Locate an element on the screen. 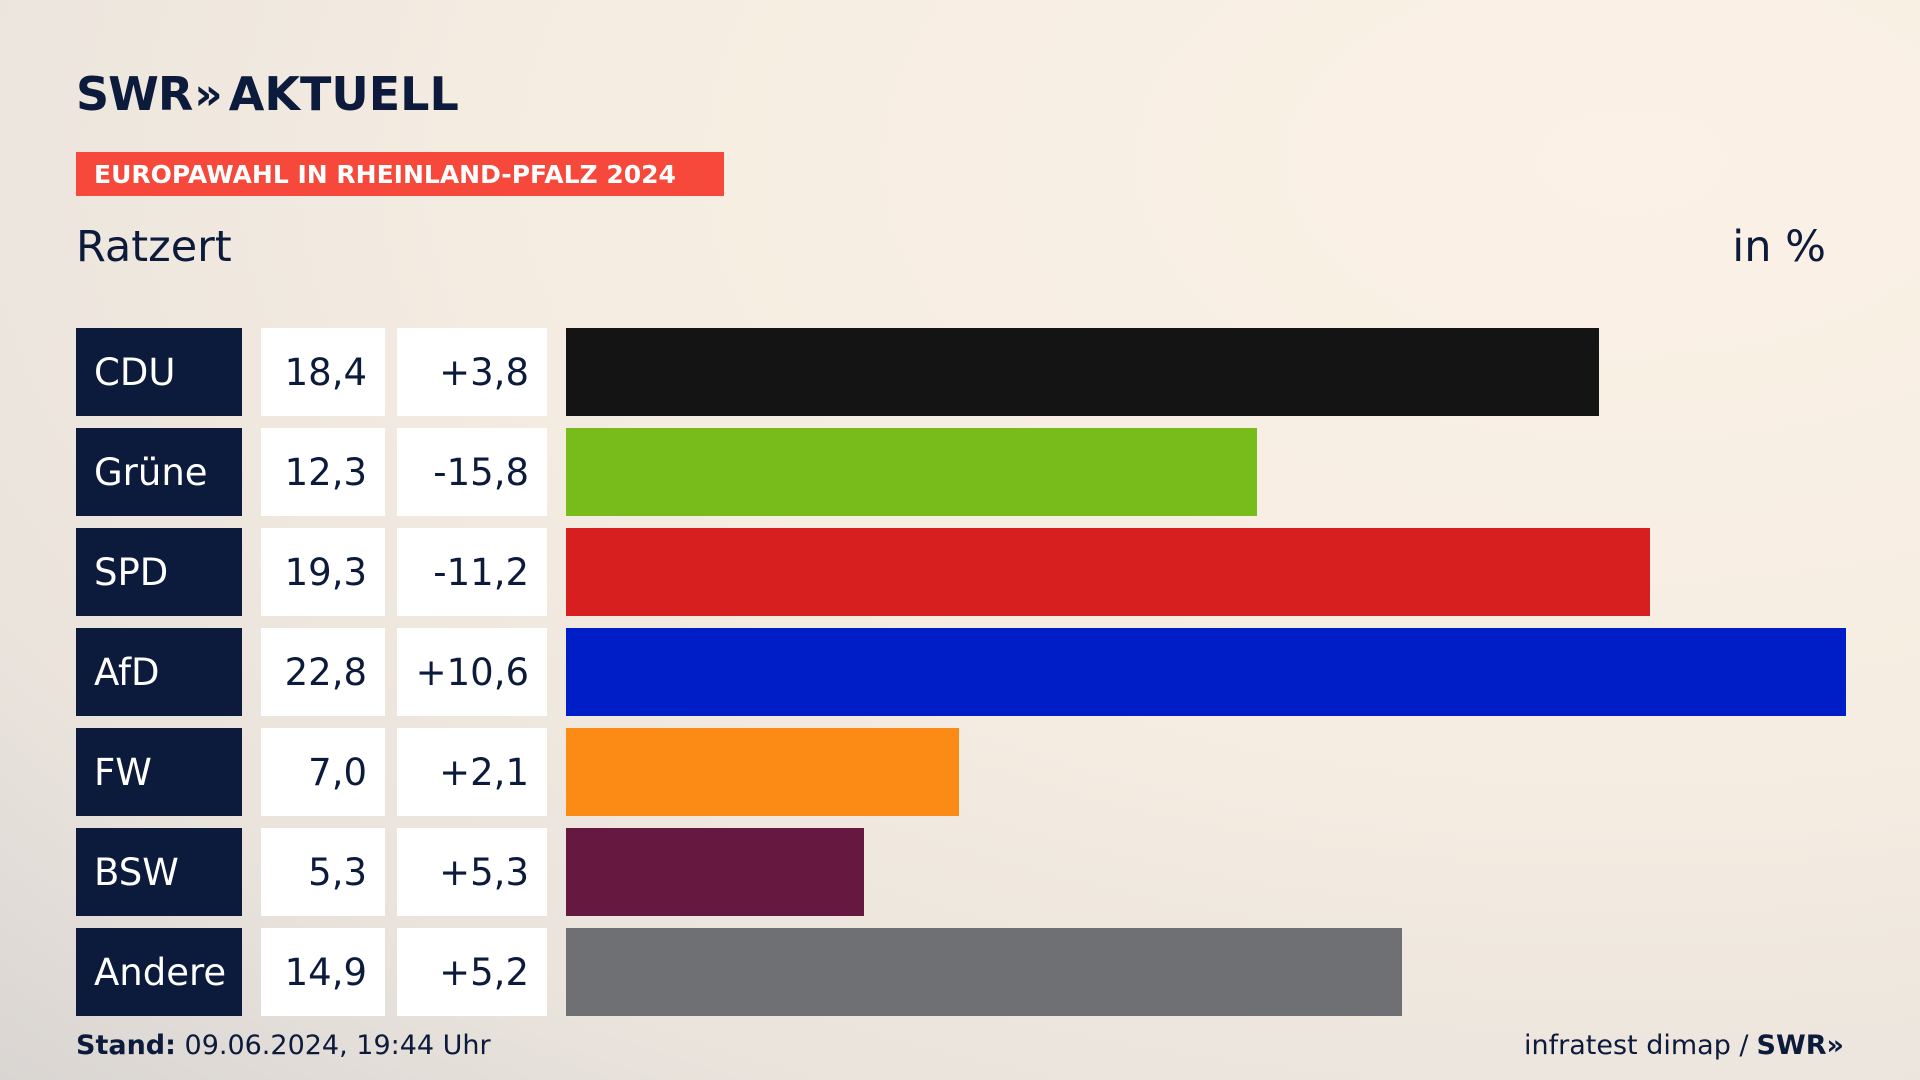  result-row: Grüne 12,3 -15,8 is located at coordinates (961, 472).